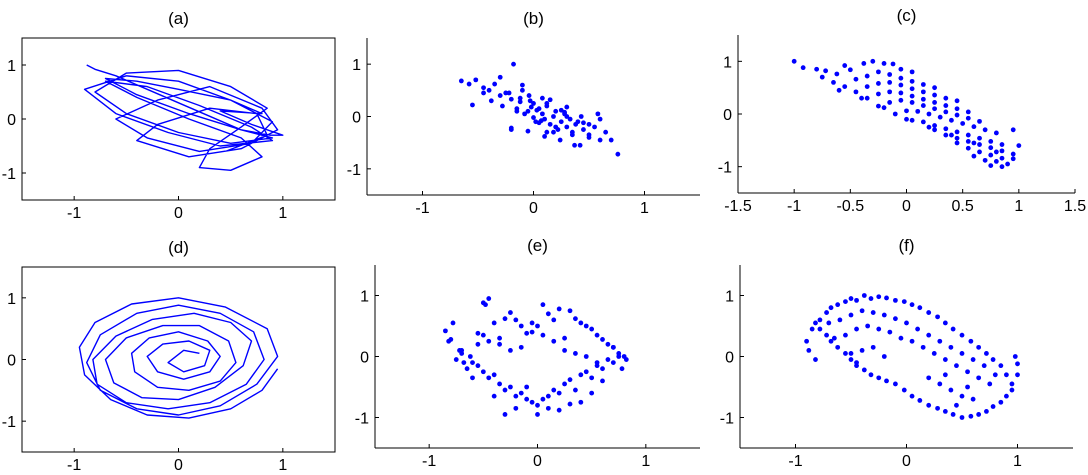 The width and height of the screenshot is (1088, 475). What do you see at coordinates (169, 115) in the screenshot?
I see `chart-panel: -1 0 1 -1 0 1 (a)` at bounding box center [169, 115].